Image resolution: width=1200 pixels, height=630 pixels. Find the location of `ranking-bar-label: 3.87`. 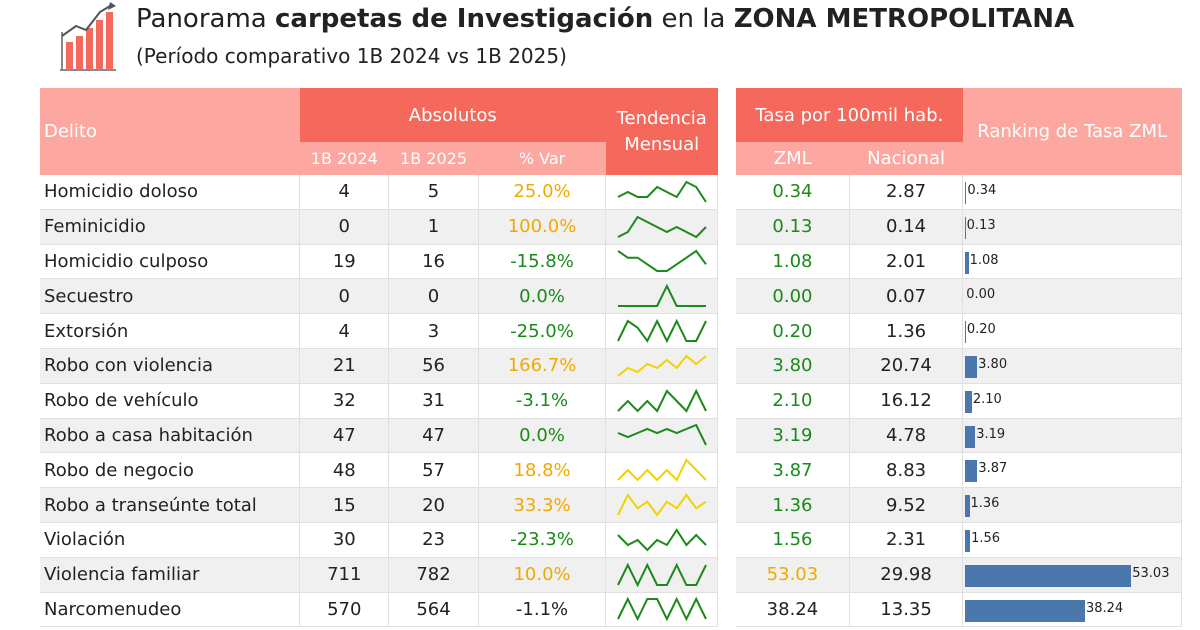

ranking-bar-label: 3.87 is located at coordinates (993, 469).